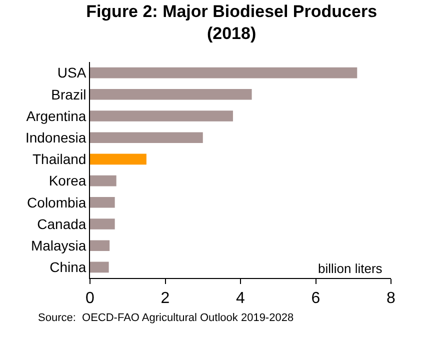 Image resolution: width=421 pixels, height=340 pixels. Describe the element at coordinates (72, 72) in the screenshot. I see `y-tick-label: USA` at that location.